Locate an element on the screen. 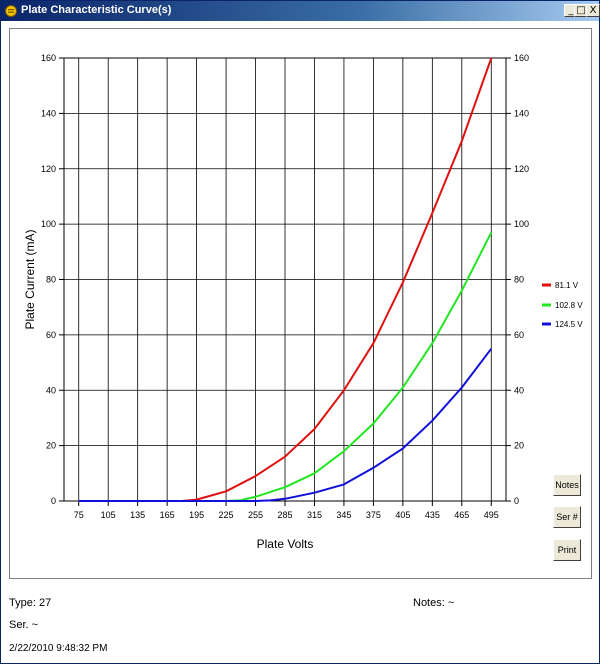  x-tick-label: 165 is located at coordinates (167, 515).